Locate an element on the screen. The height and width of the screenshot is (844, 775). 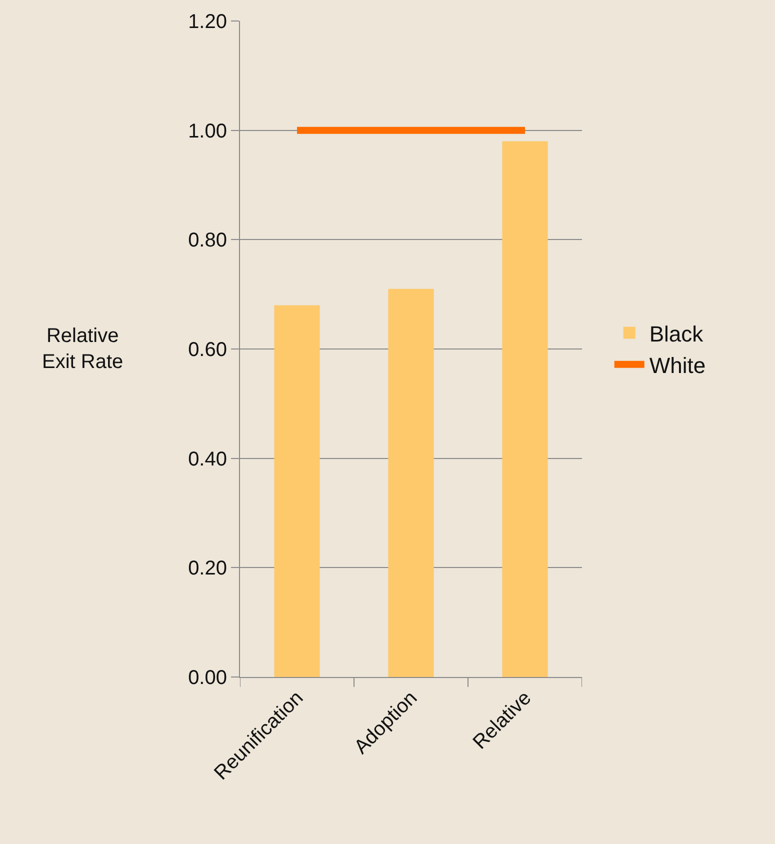
y-axis-title: Relative Exit Rate is located at coordinates (83, 349).